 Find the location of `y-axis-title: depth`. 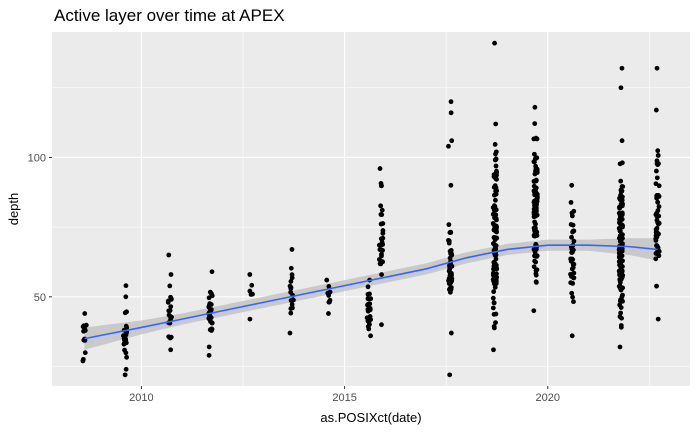

y-axis-title: depth is located at coordinates (13, 209).